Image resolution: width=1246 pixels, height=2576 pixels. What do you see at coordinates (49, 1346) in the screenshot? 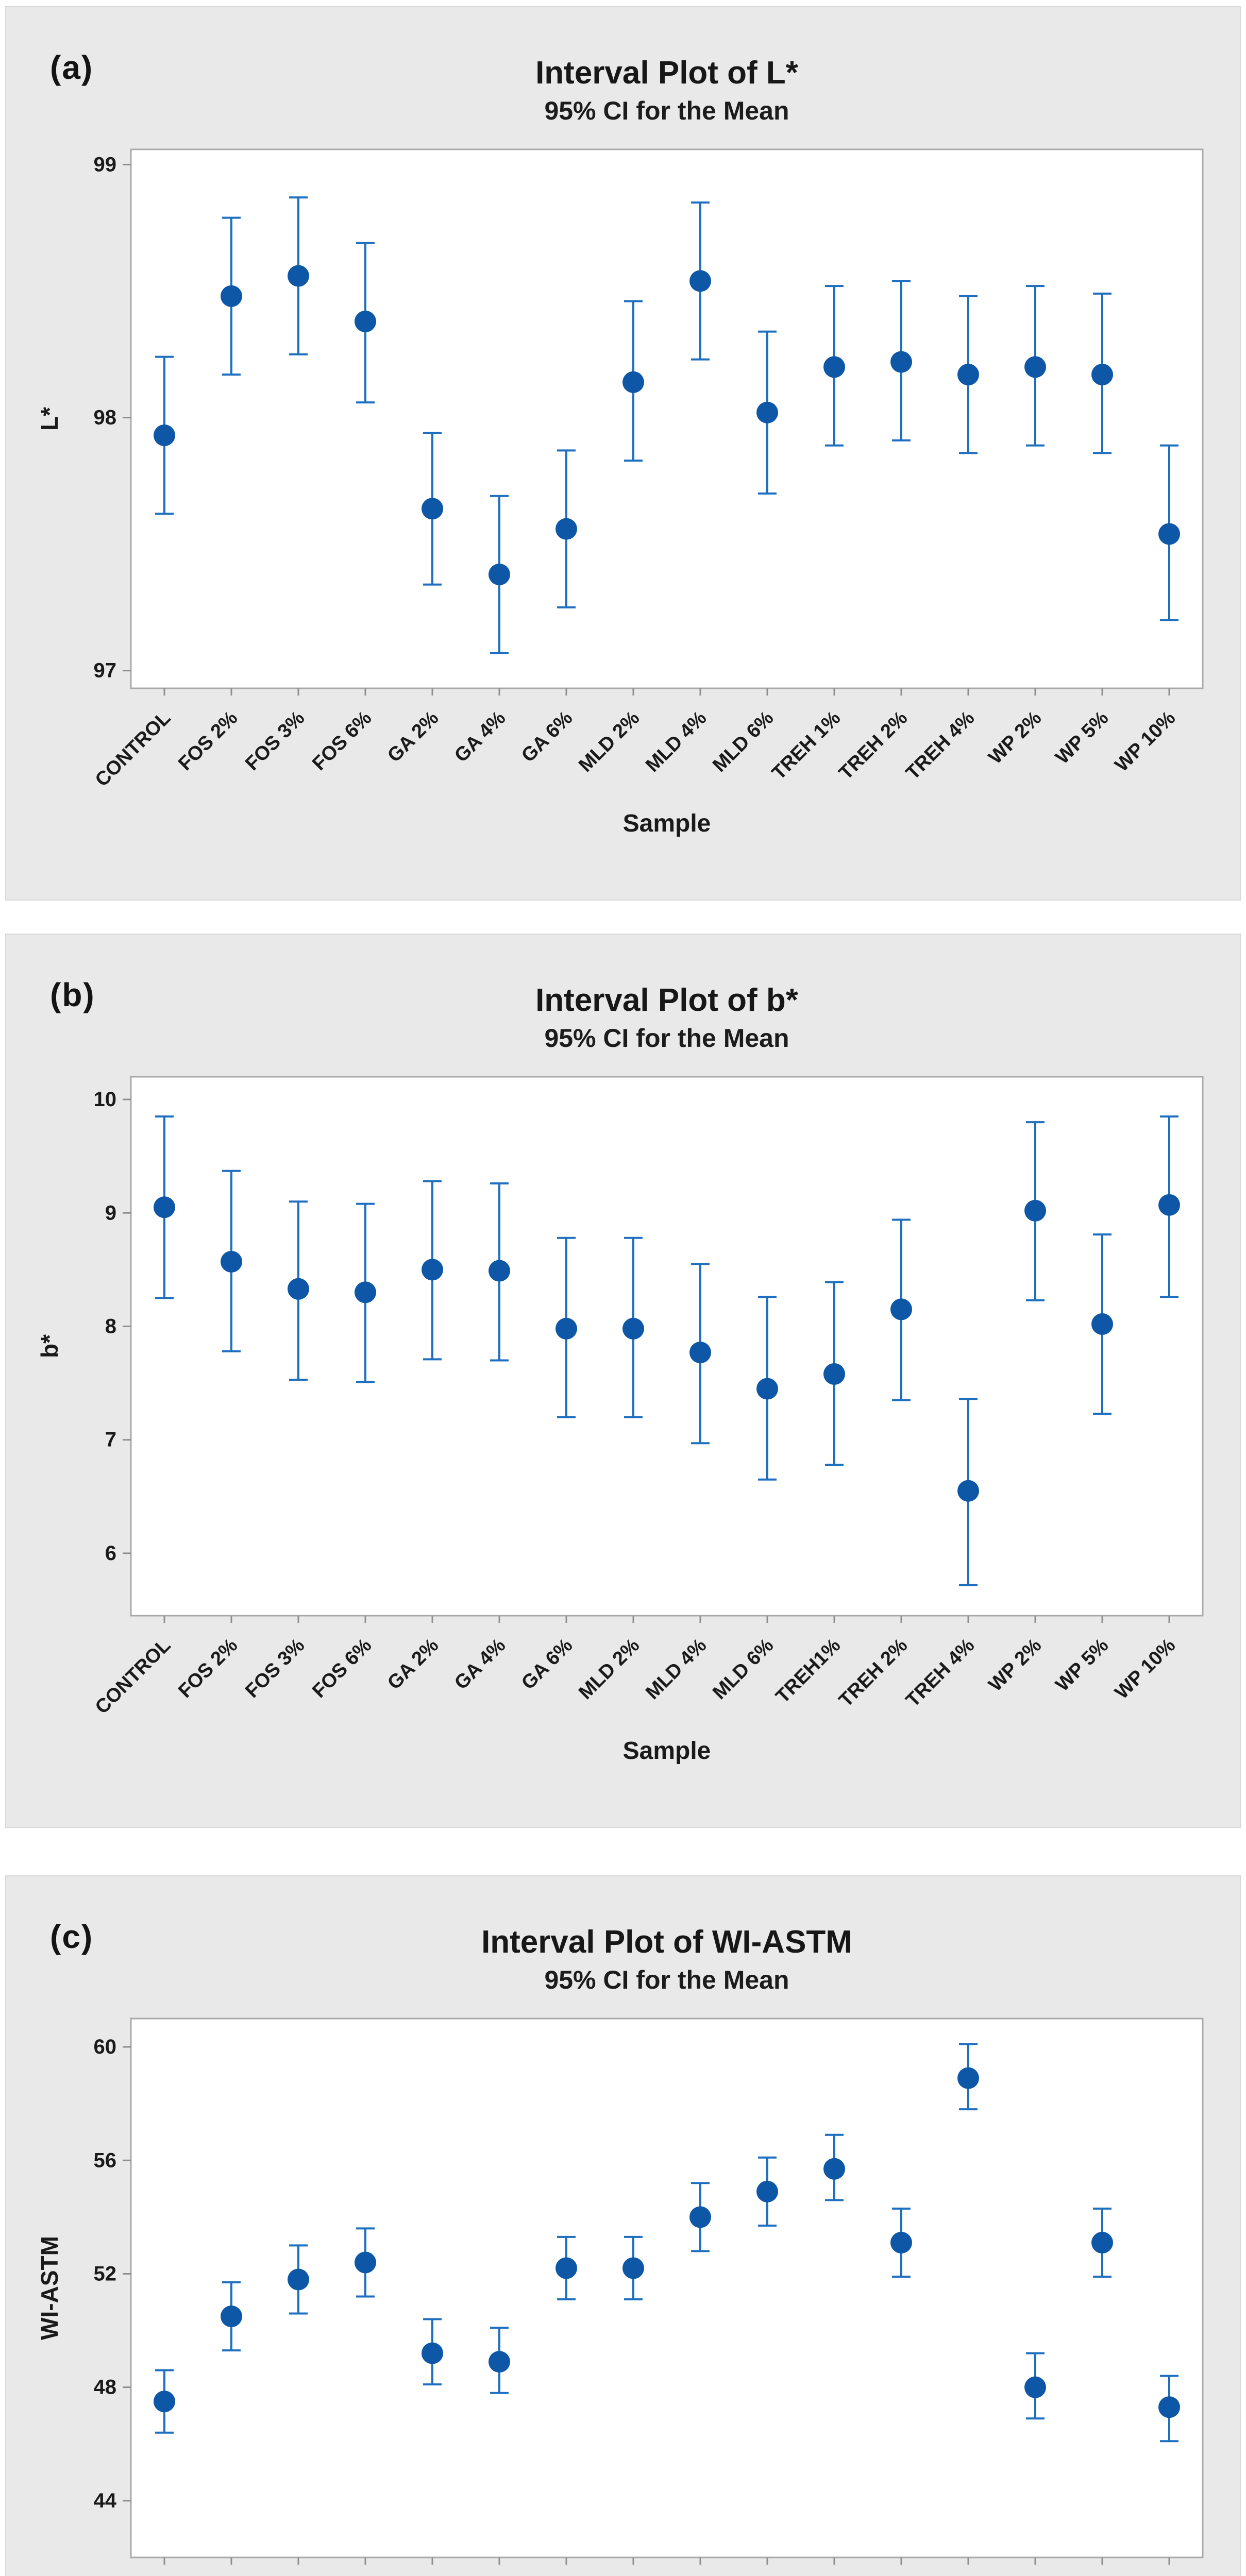
I see `y-axis-title: b*` at bounding box center [49, 1346].